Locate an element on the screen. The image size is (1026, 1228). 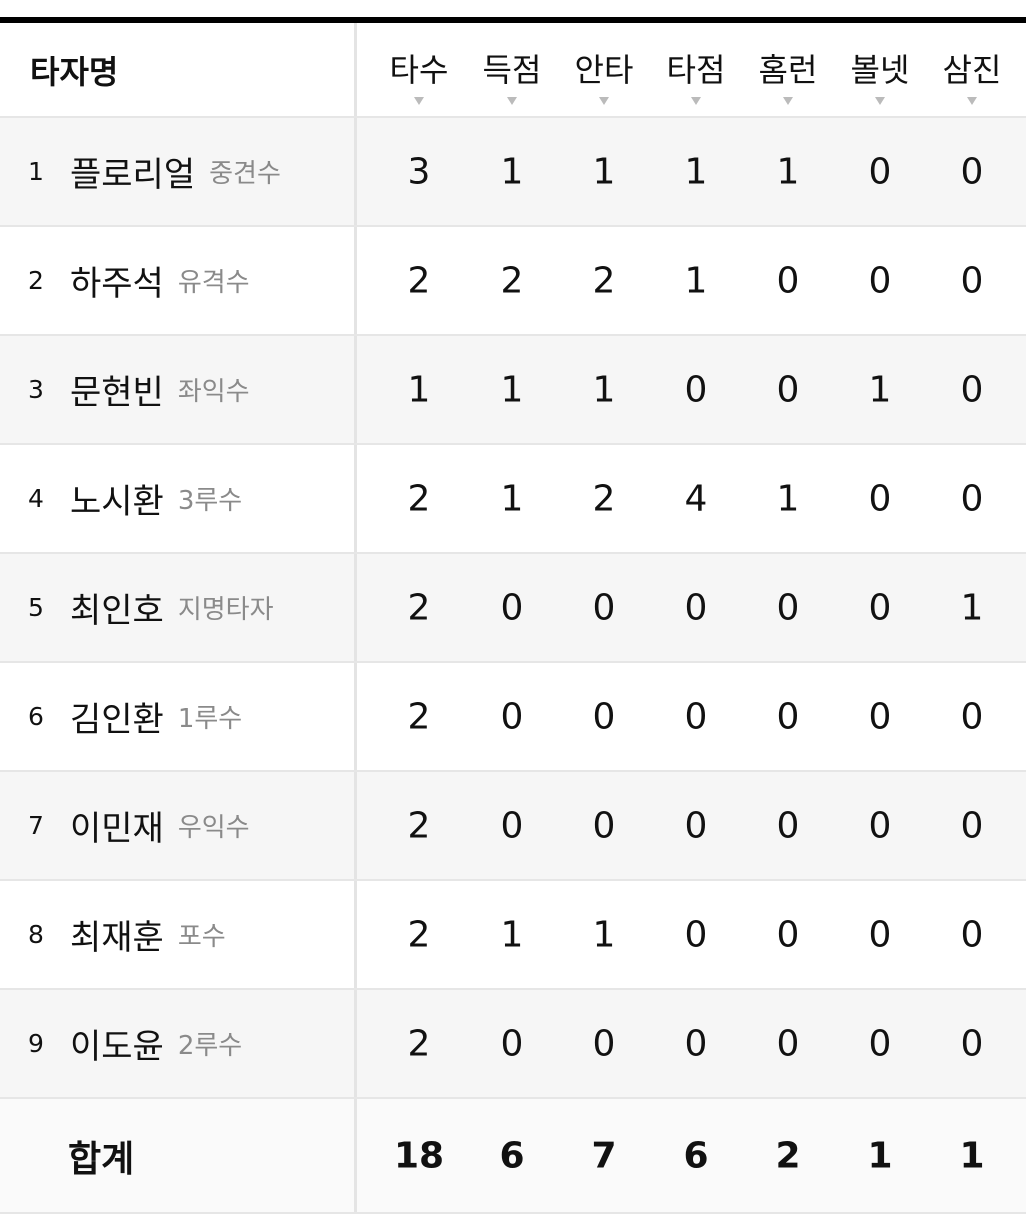
sort-column-6: 삼진 is located at coordinates (972, 75).